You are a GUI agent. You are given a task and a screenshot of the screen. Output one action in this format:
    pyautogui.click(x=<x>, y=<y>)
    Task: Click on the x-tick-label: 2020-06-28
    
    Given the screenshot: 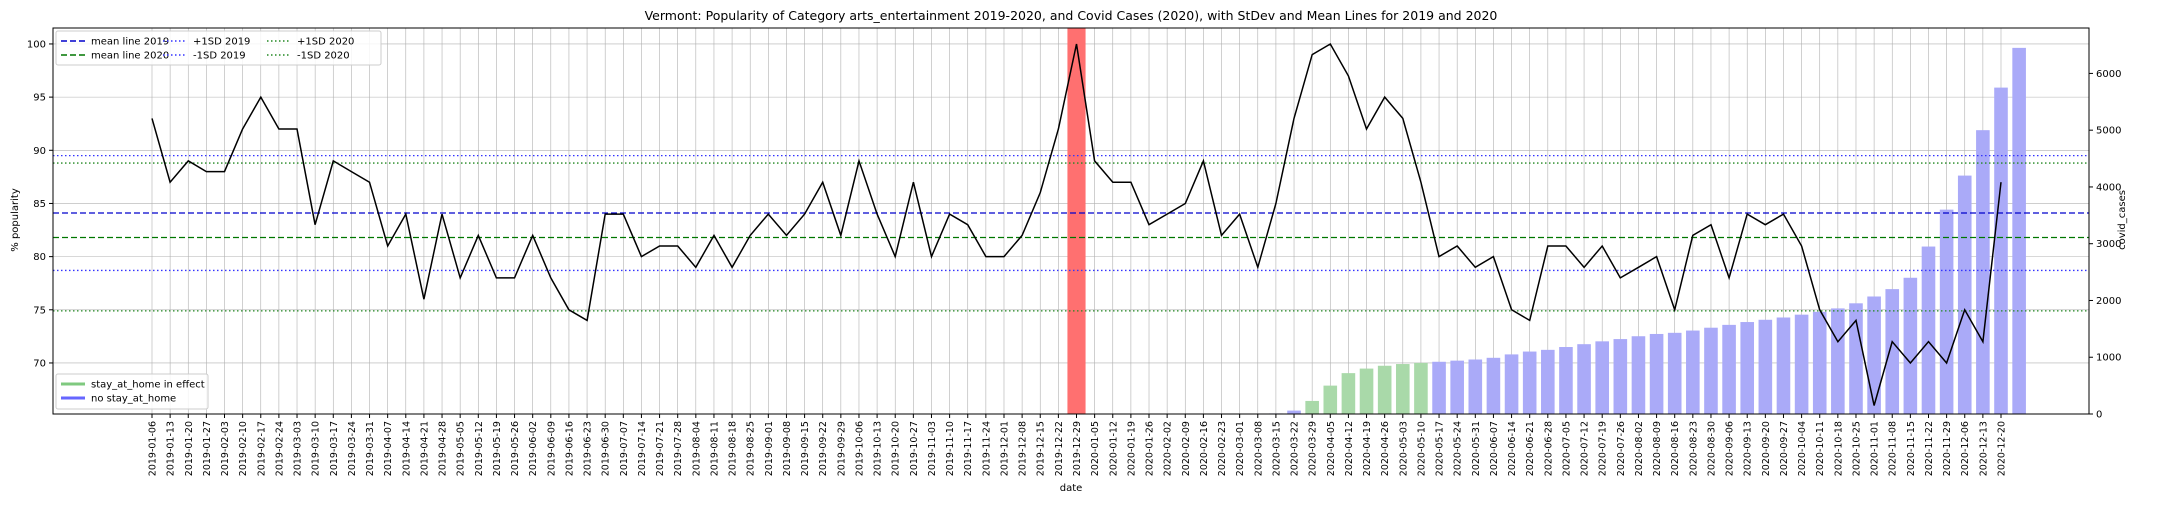 What is the action you would take?
    pyautogui.click(x=1548, y=448)
    